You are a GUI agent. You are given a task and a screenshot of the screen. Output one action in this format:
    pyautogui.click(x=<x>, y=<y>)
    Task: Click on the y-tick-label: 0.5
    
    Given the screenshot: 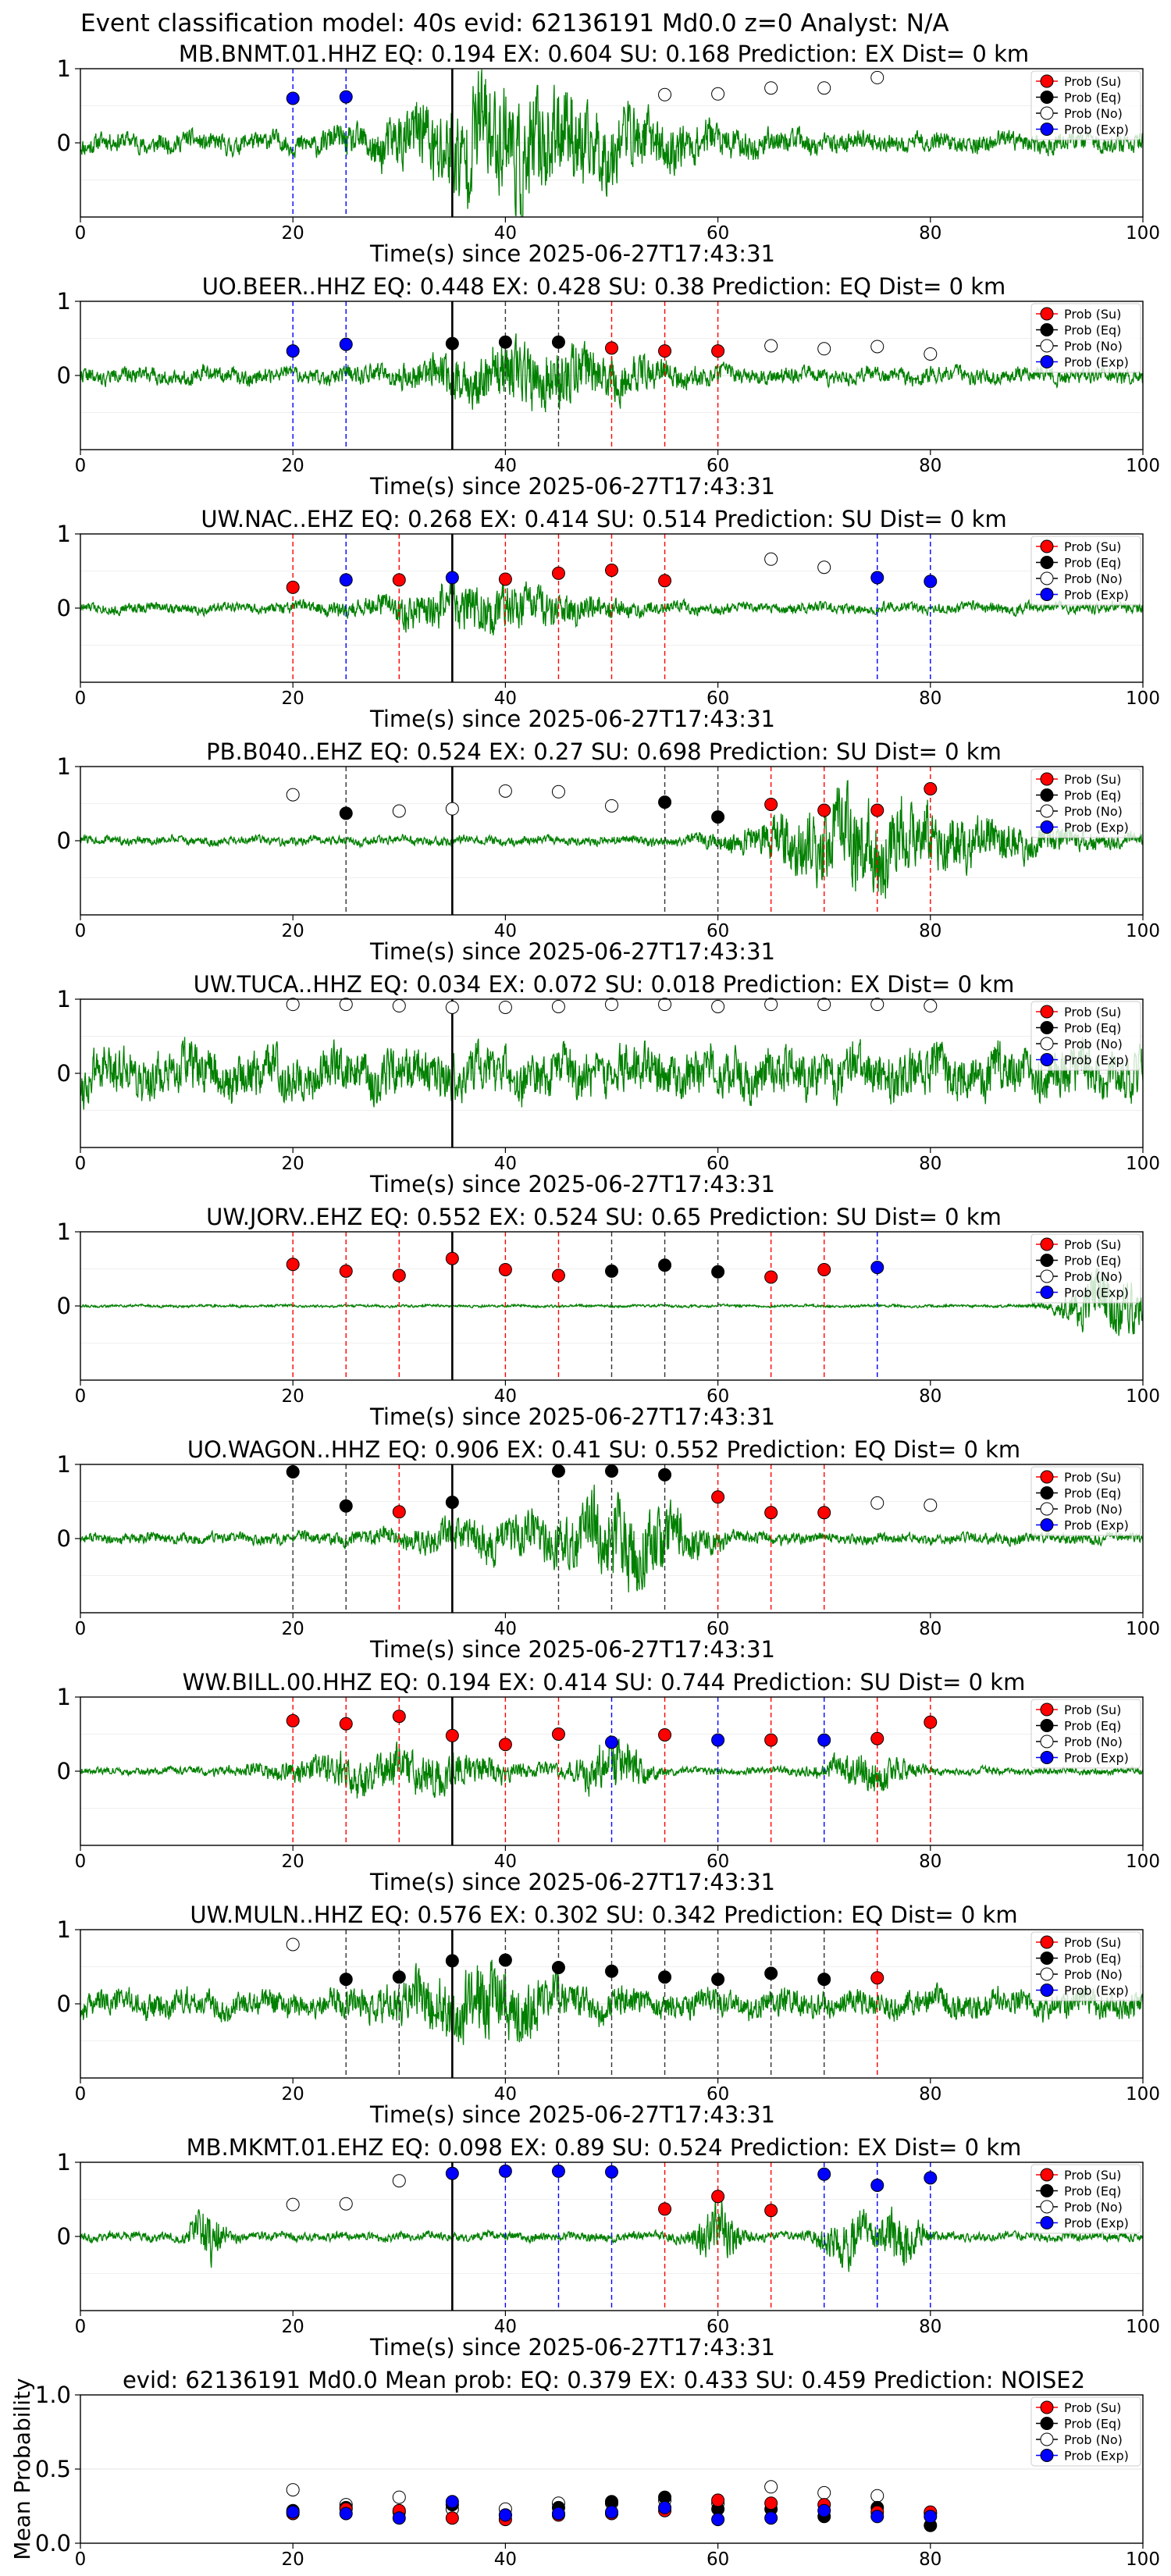 What is the action you would take?
    pyautogui.click(x=53, y=2469)
    